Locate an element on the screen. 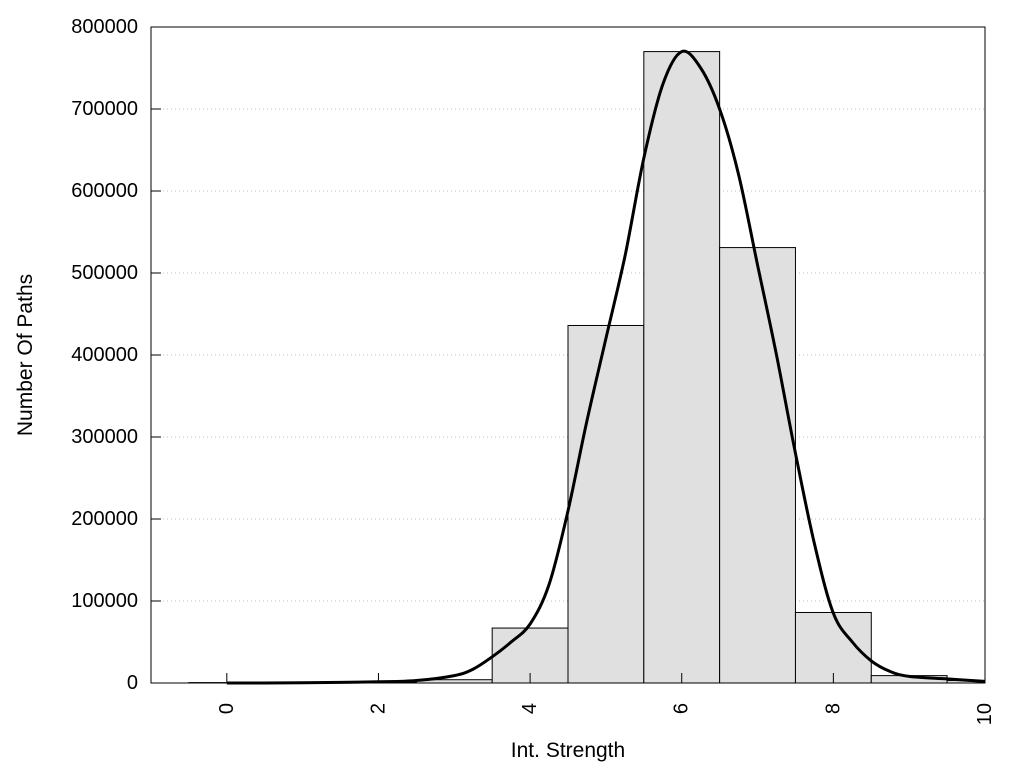 Image resolution: width=1024 pixels, height=768 pixels. x-tick-label: 2 is located at coordinates (378, 708).